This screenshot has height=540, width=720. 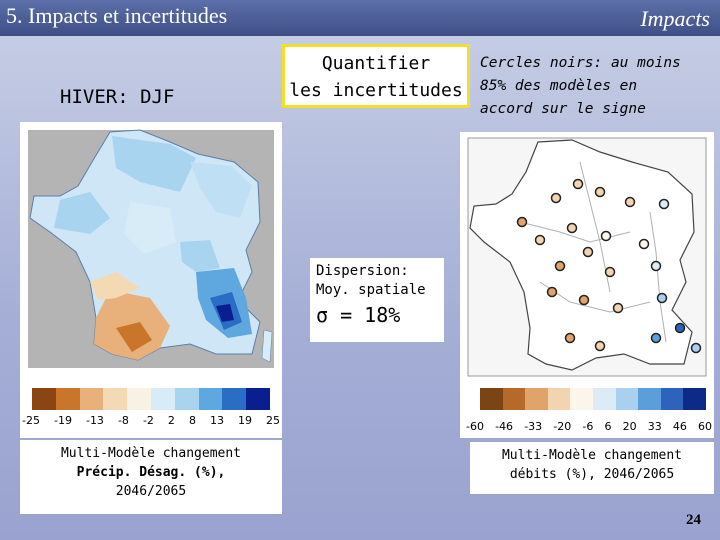 I want to click on note-line-2: 85% des modèles en, so click(x=559, y=86).